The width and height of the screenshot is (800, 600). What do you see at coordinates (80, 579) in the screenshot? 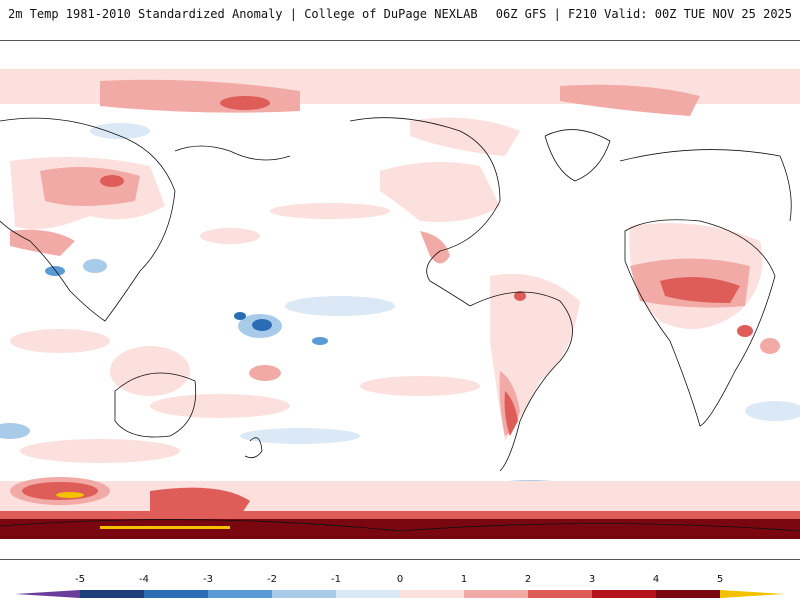
I see `legend-tick-label: -5` at bounding box center [80, 579].